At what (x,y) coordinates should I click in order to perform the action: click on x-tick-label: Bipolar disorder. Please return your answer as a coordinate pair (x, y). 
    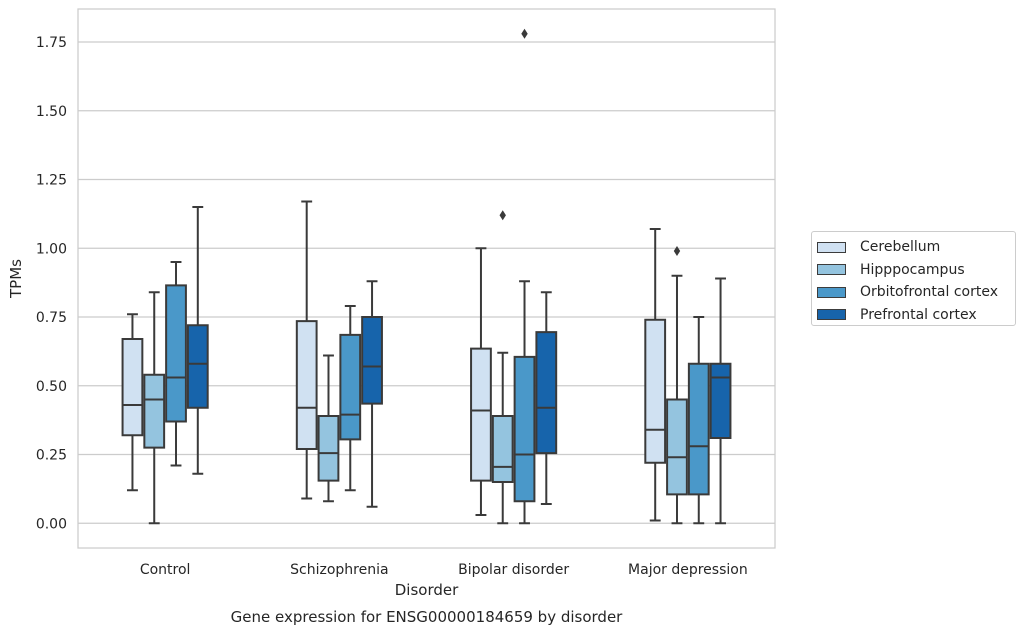
    Looking at the image, I should click on (513, 570).